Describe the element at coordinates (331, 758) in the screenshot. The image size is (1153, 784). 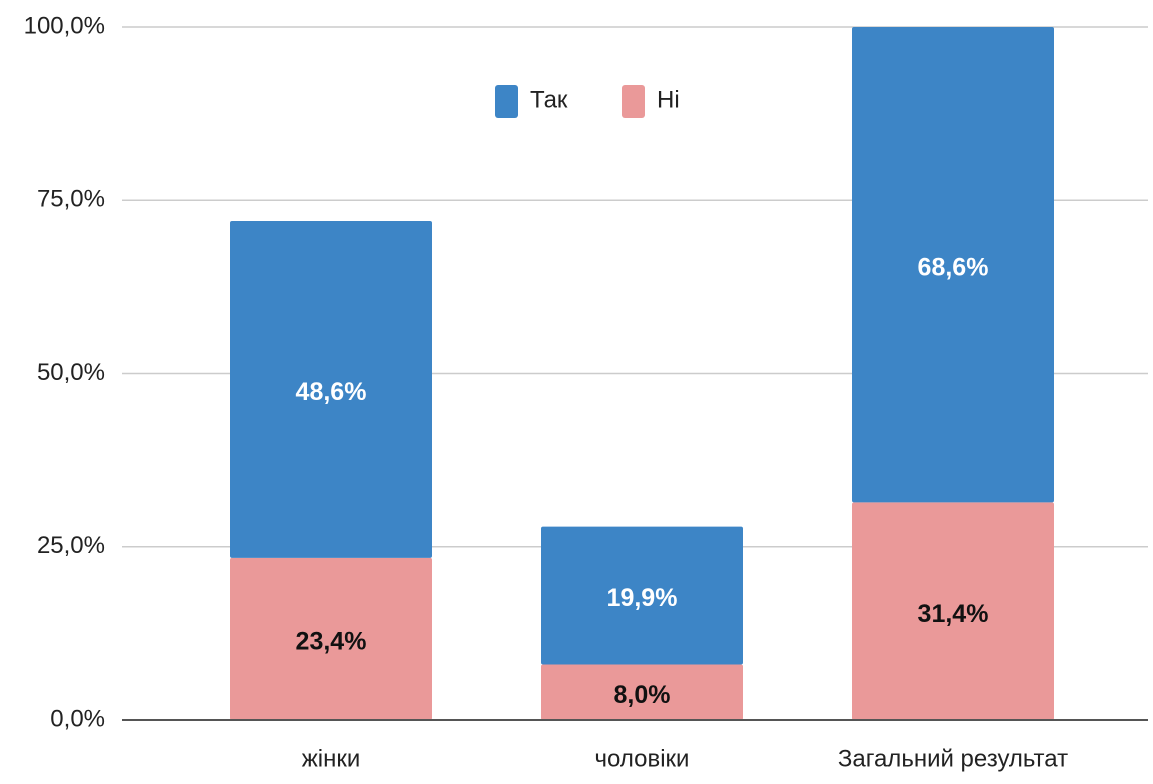
I see `x-tick-label: жінки` at that location.